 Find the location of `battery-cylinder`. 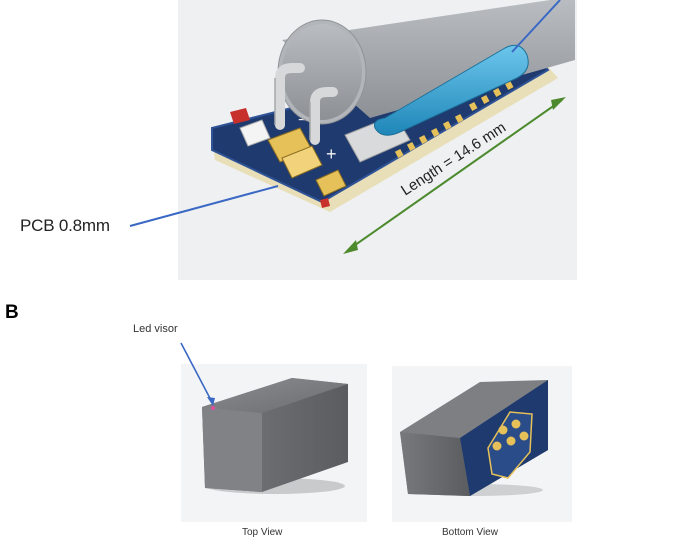

battery-cylinder is located at coordinates (426, 62).